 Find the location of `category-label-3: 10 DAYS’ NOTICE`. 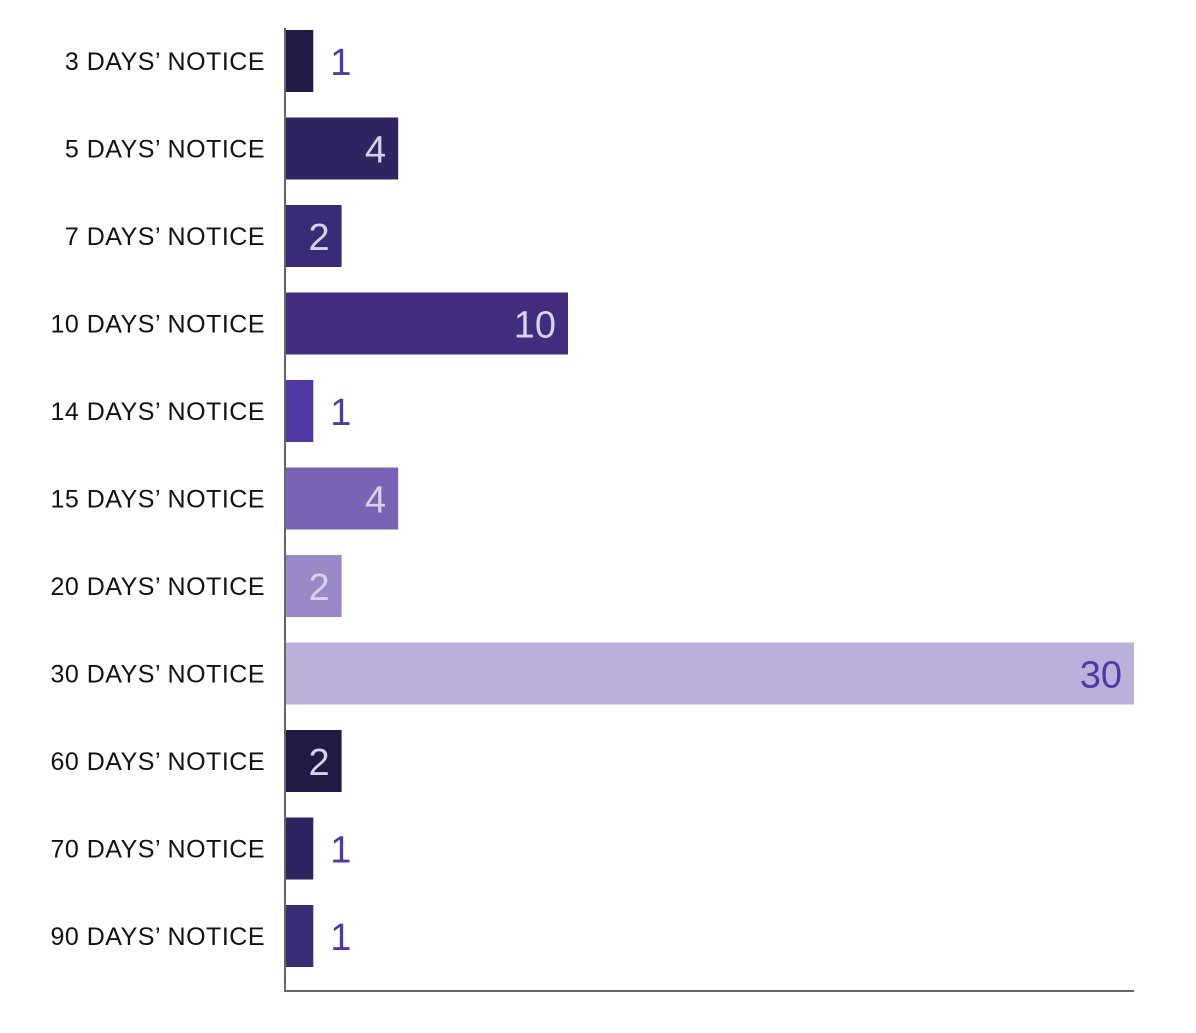

category-label-3: 10 DAYS’ NOTICE is located at coordinates (158, 325).